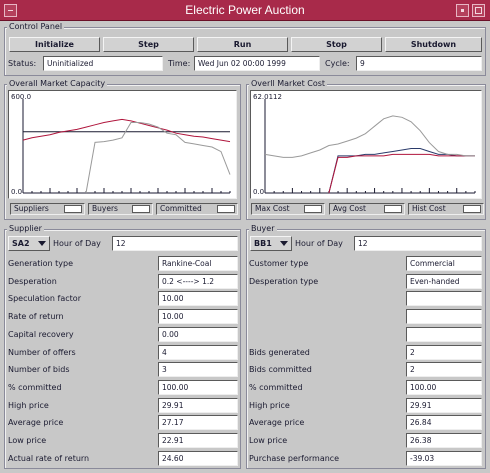  I want to click on window-title: Electric Power Auction, so click(245, 10).